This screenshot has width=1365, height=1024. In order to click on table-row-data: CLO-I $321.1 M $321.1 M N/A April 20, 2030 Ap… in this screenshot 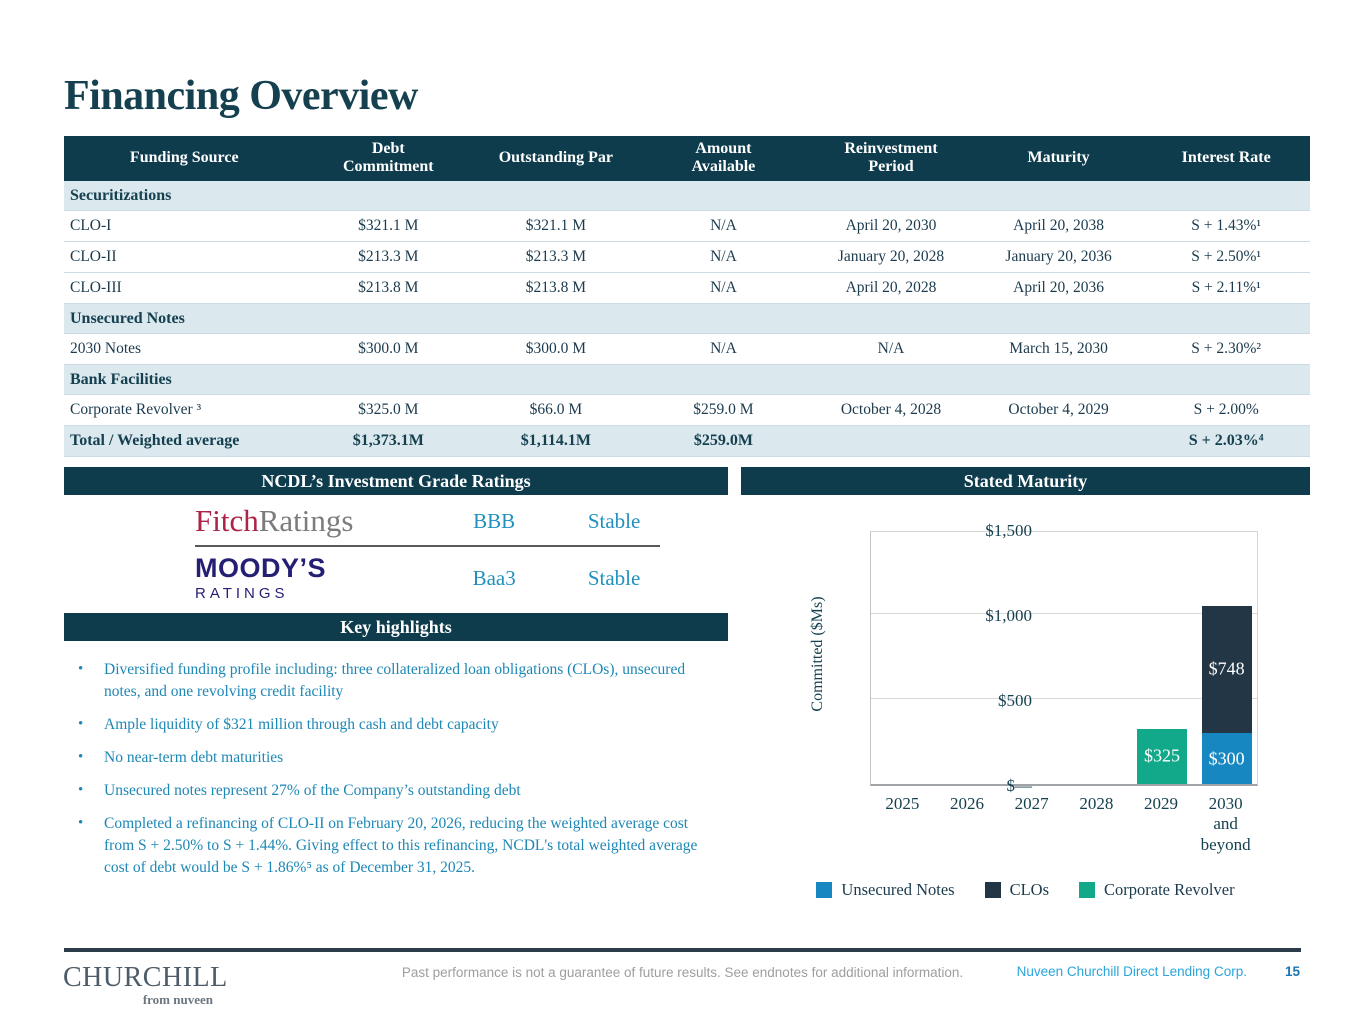, I will do `click(687, 226)`.